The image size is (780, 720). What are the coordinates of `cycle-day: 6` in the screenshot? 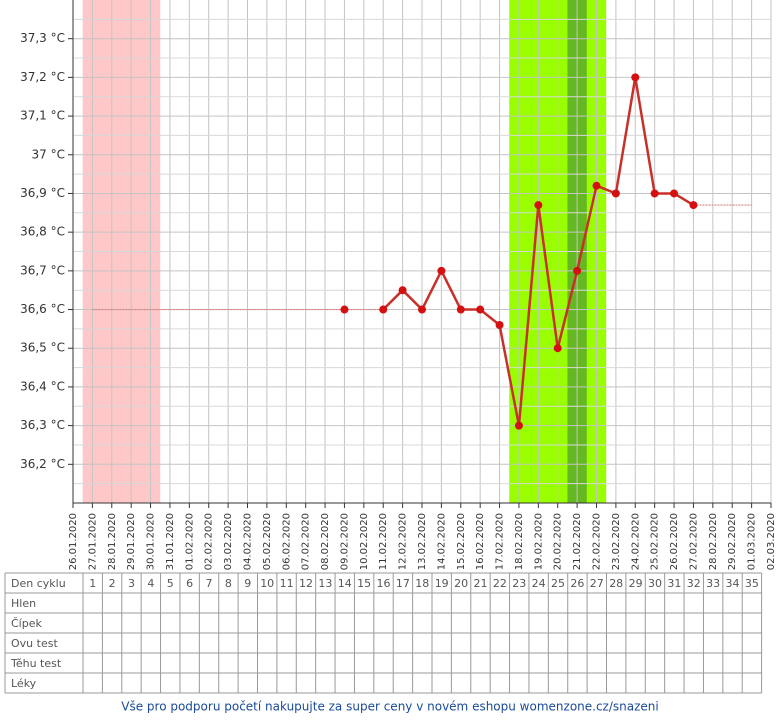 It's located at (189, 583).